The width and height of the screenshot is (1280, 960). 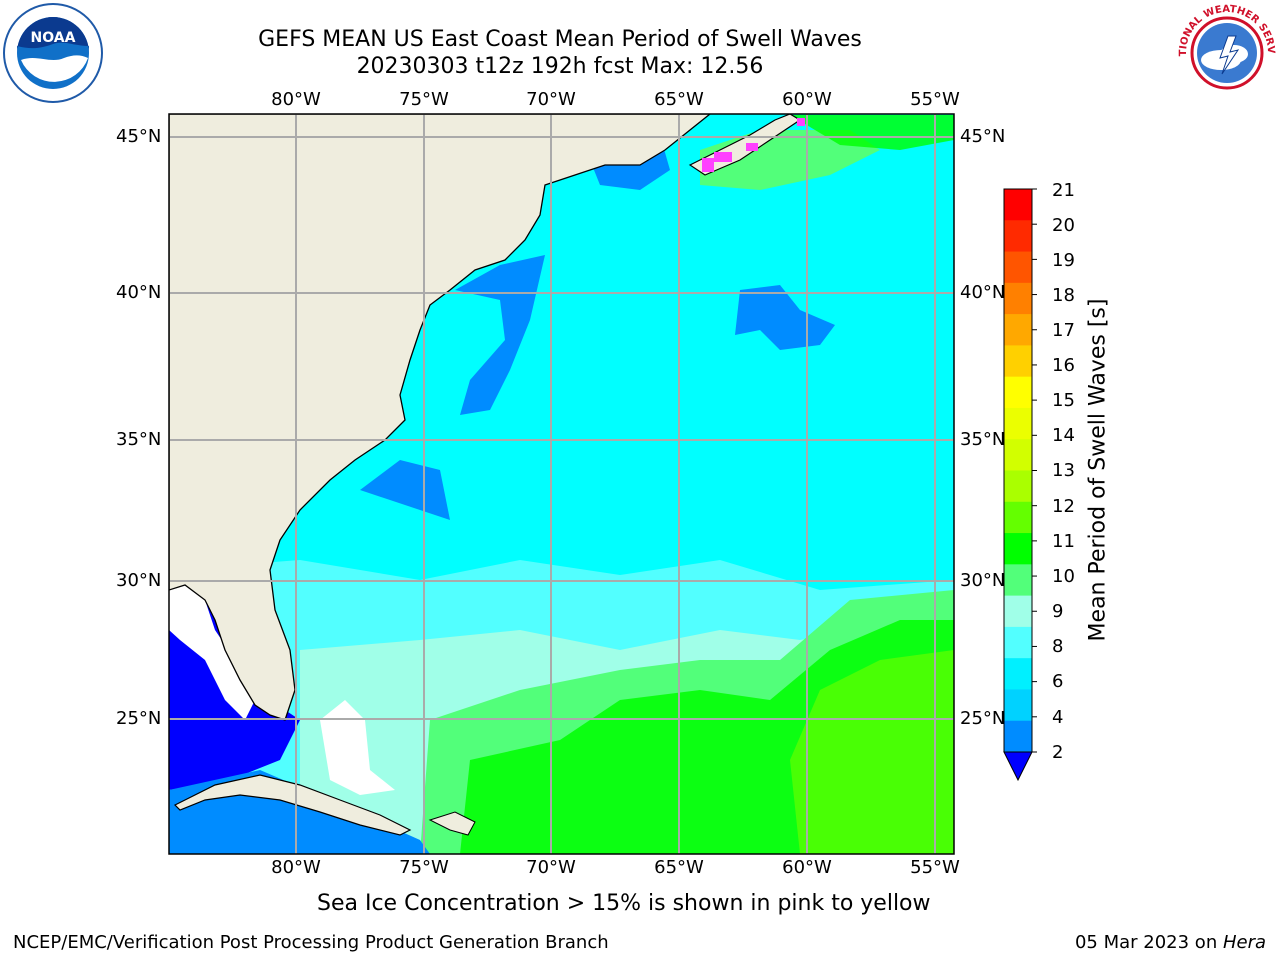 What do you see at coordinates (424, 867) in the screenshot?
I see `lon-label-bottom: 75°W` at bounding box center [424, 867].